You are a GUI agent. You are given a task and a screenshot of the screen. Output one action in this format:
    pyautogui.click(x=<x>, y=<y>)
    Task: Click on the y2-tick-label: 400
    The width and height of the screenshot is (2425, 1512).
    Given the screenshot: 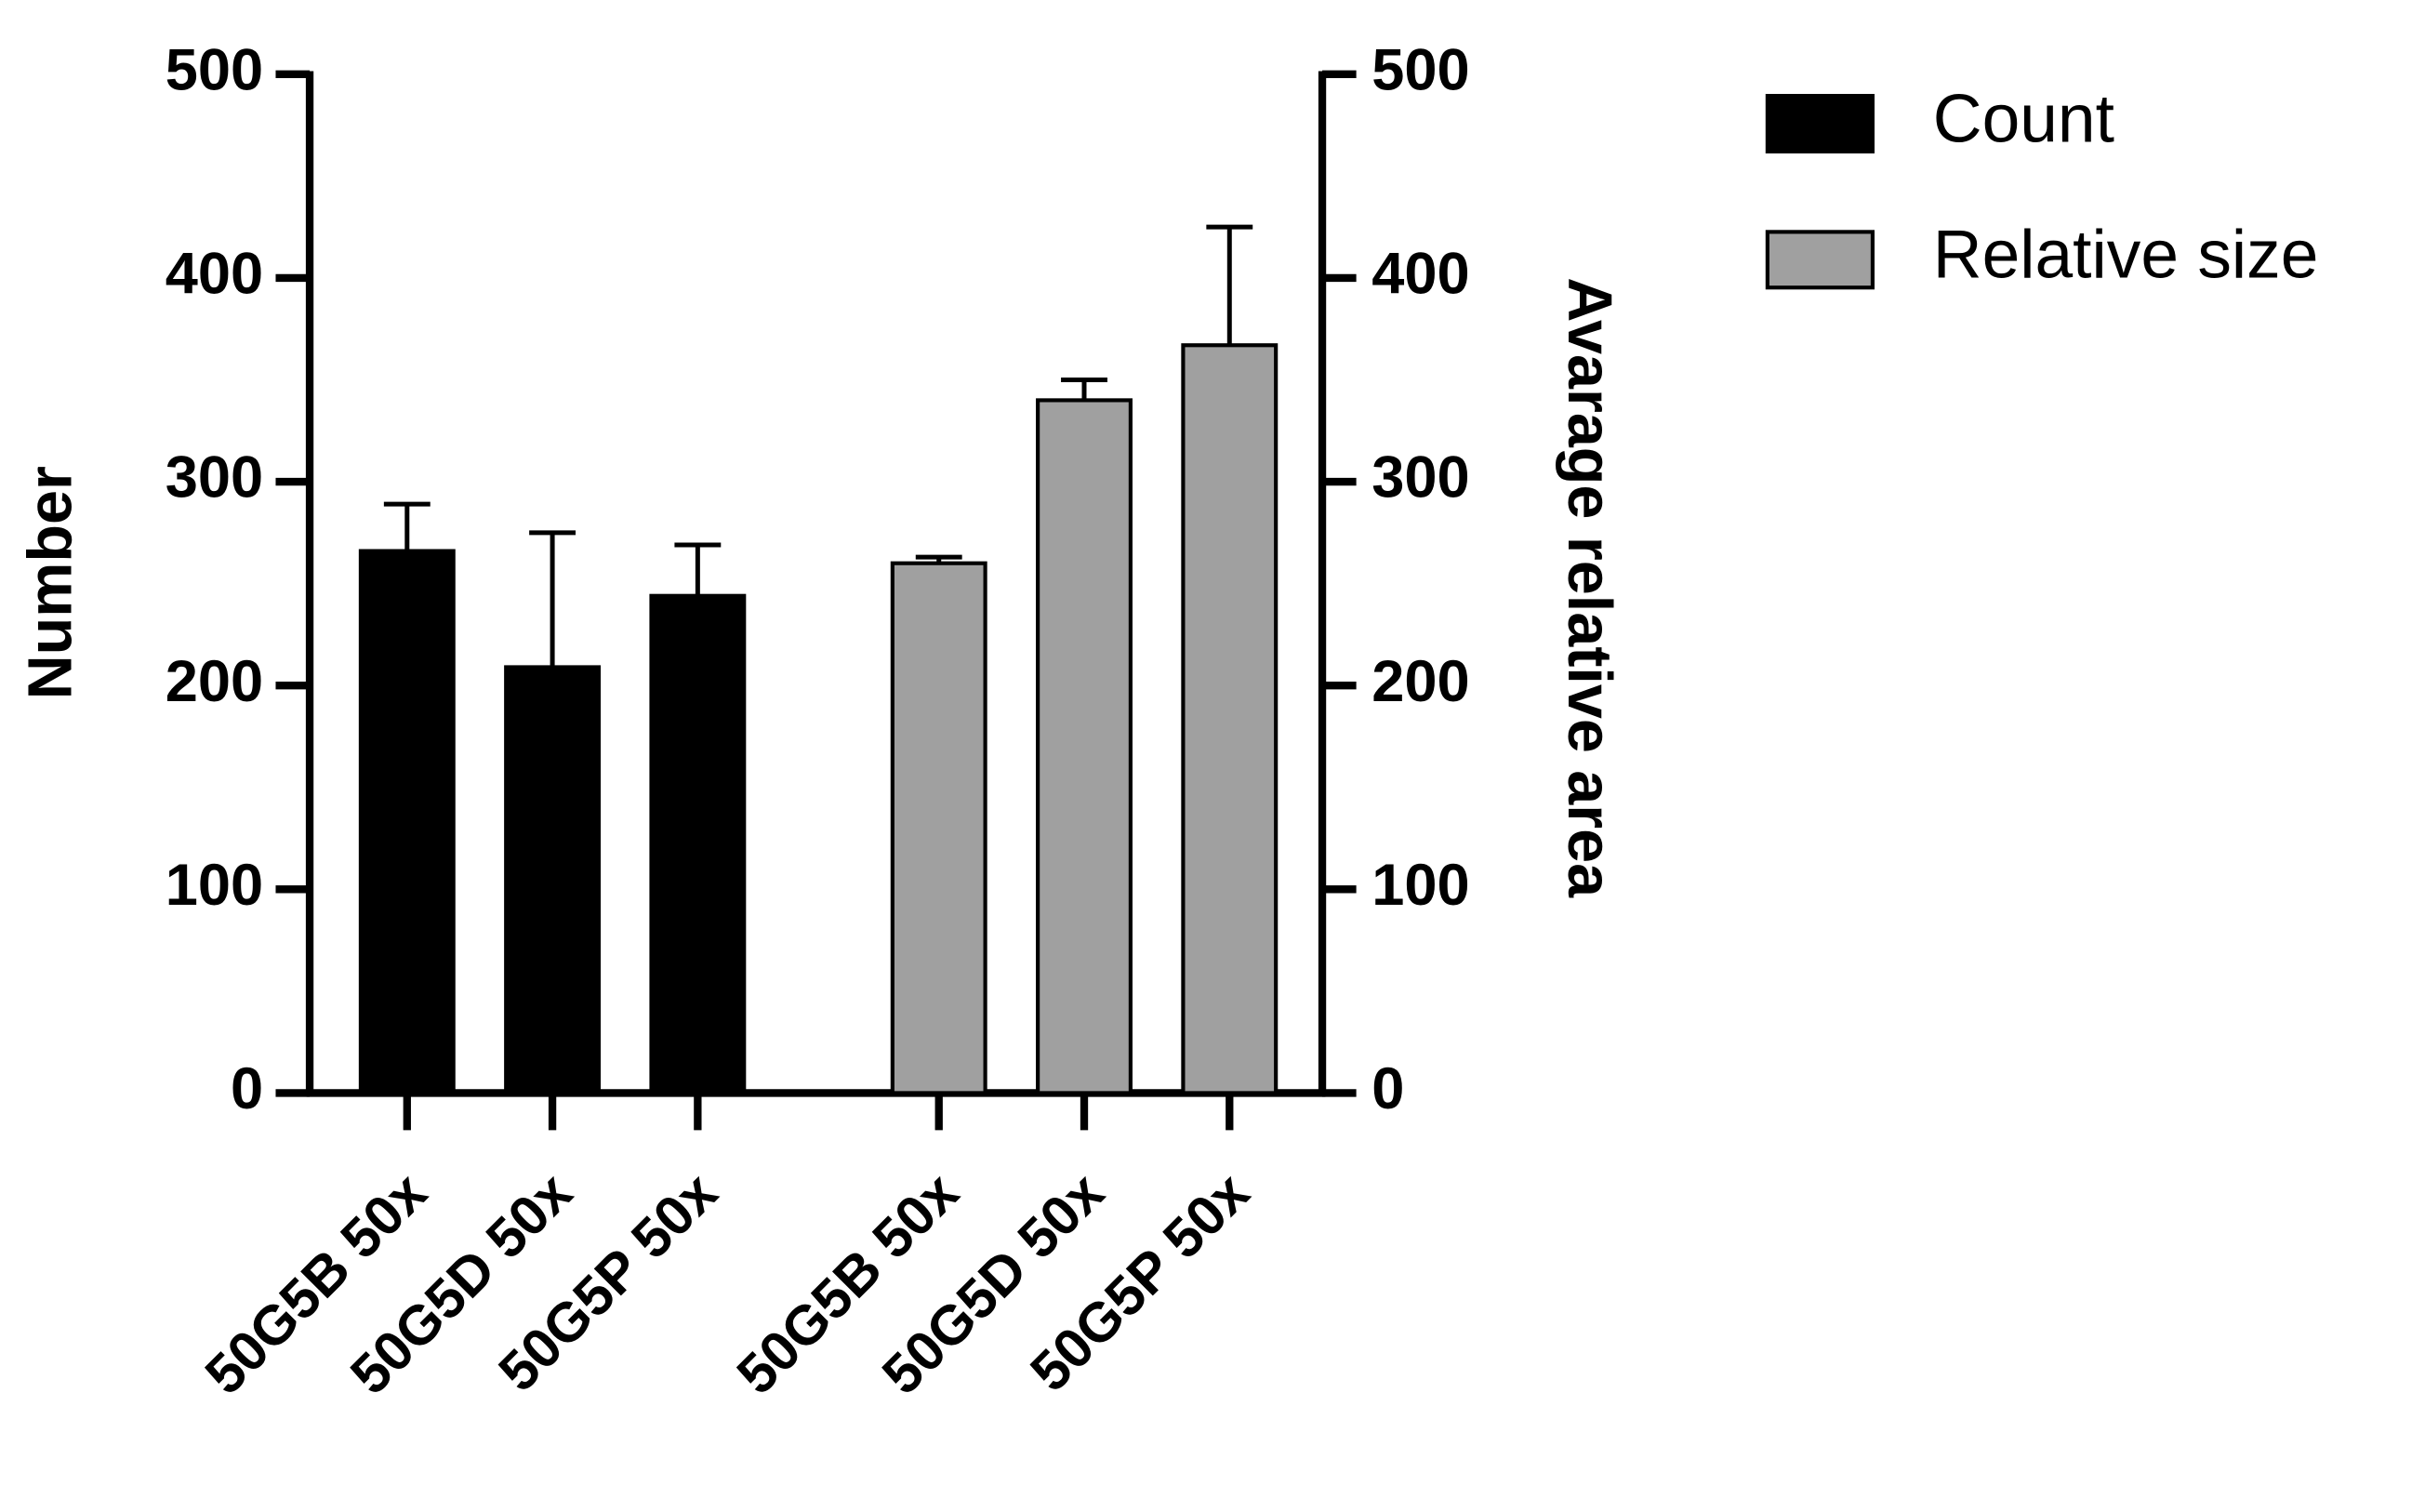 What is the action you would take?
    pyautogui.click(x=1420, y=274)
    